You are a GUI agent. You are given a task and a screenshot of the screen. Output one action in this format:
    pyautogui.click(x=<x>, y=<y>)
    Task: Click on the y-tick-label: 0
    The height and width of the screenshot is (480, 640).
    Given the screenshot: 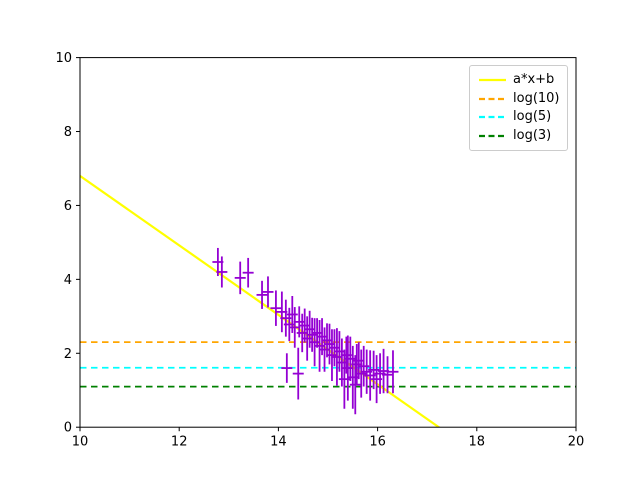 What is the action you would take?
    pyautogui.click(x=68, y=428)
    